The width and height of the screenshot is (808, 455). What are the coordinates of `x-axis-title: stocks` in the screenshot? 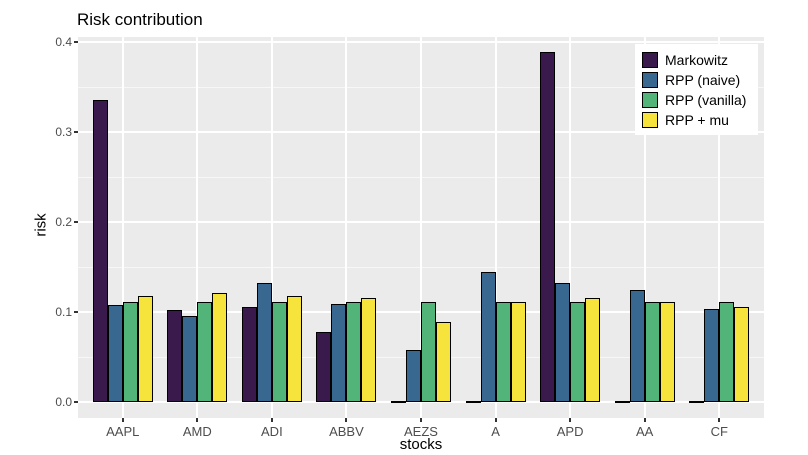 It's located at (421, 444).